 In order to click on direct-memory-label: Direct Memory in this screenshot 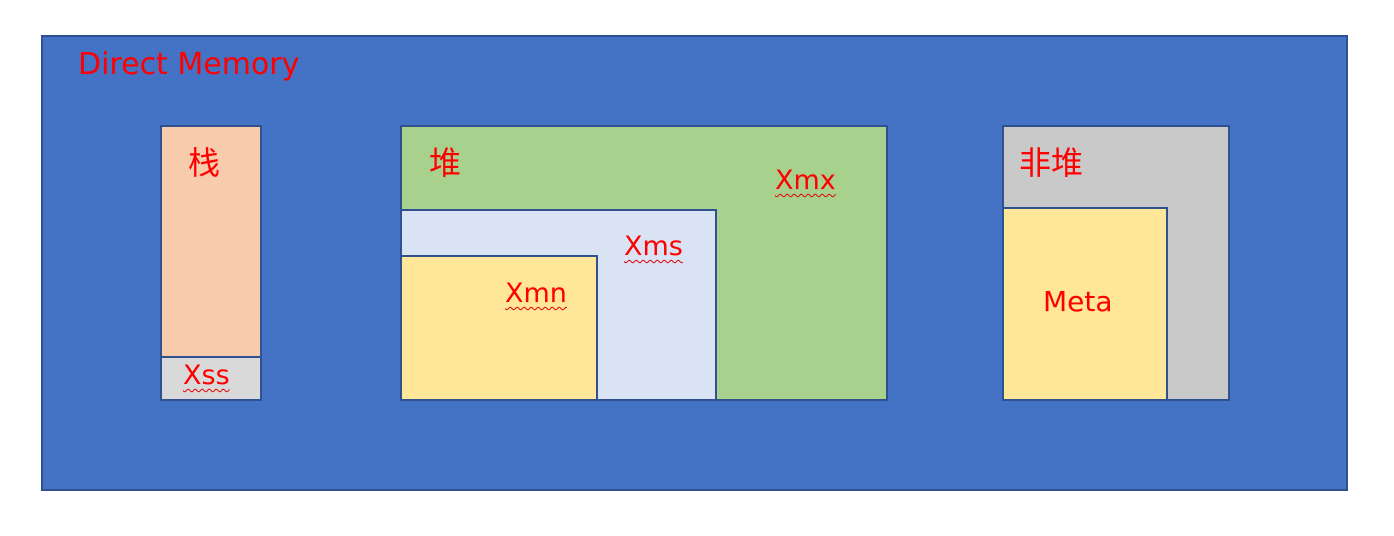, I will do `click(189, 64)`.